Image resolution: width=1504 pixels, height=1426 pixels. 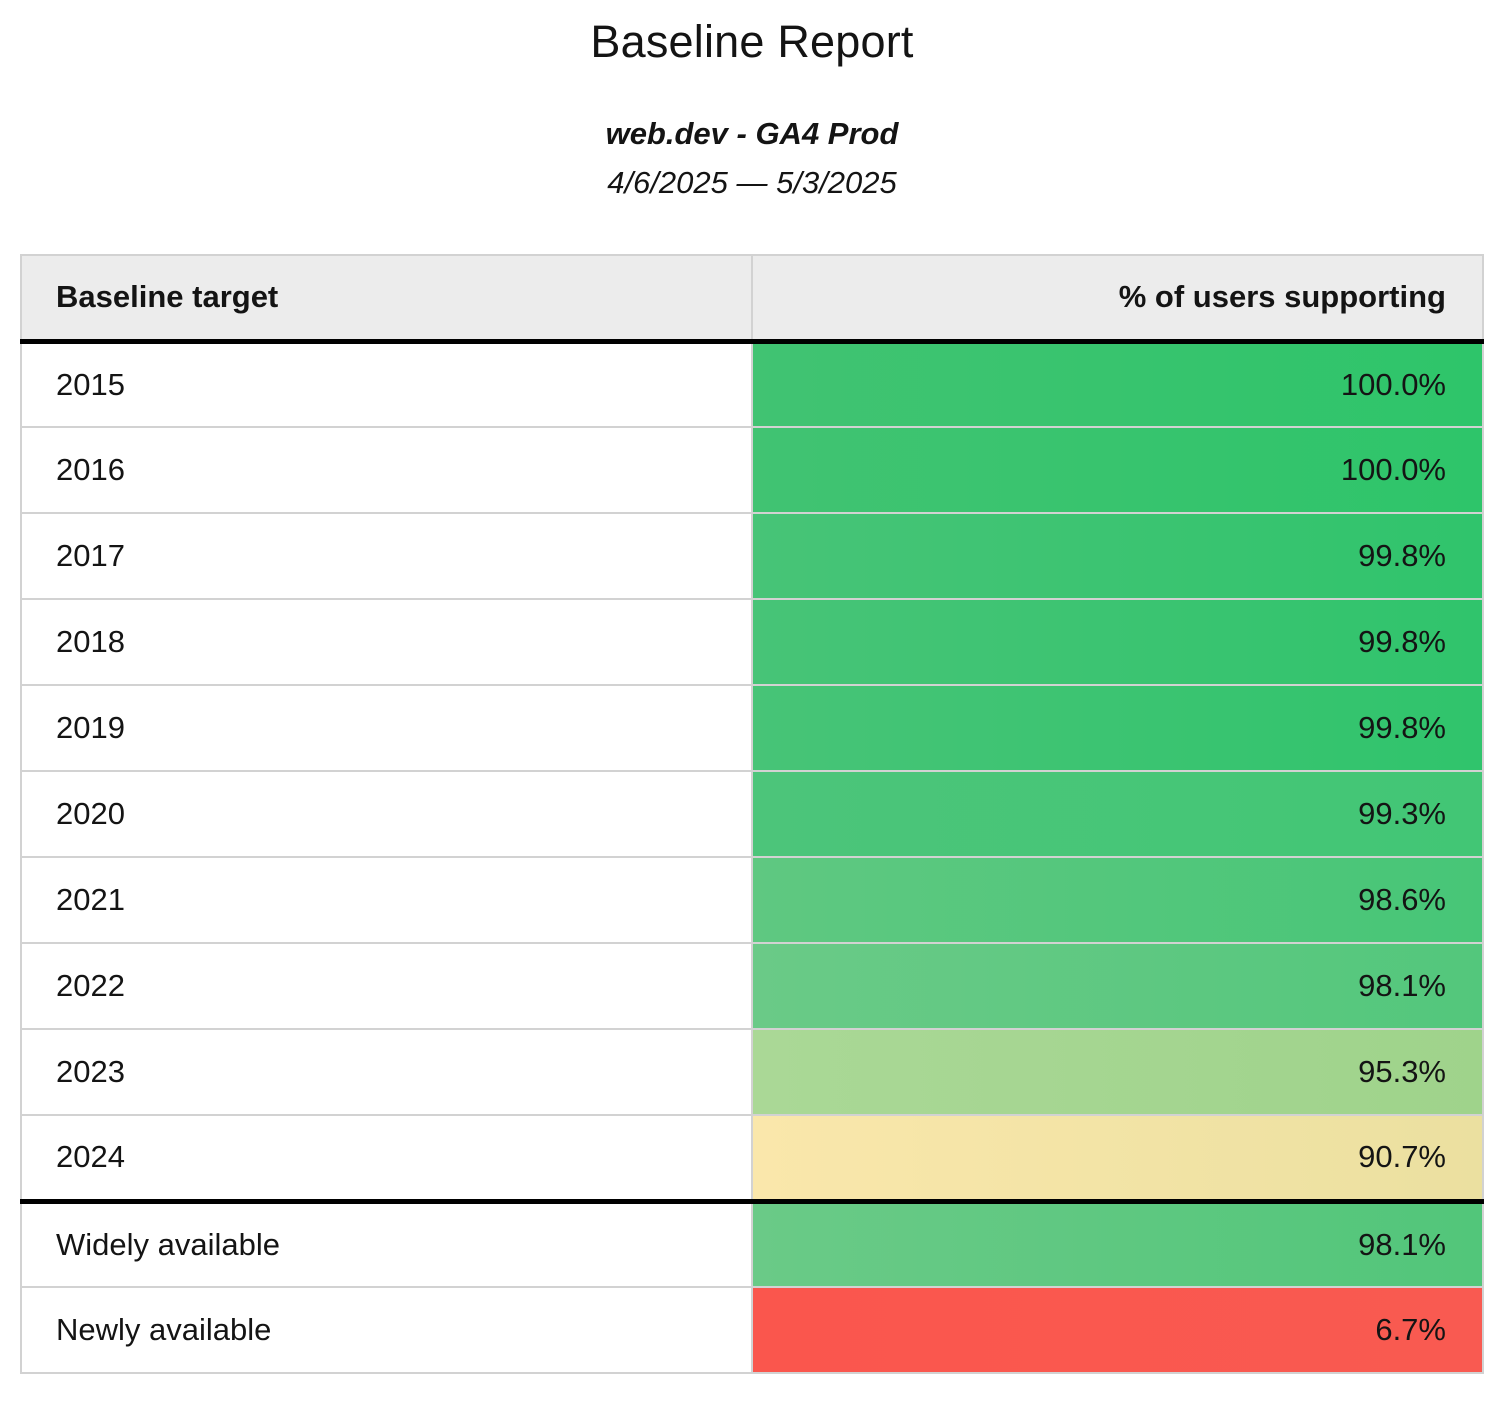 I want to click on table-row: 2017 99.8%, so click(x=752, y=556).